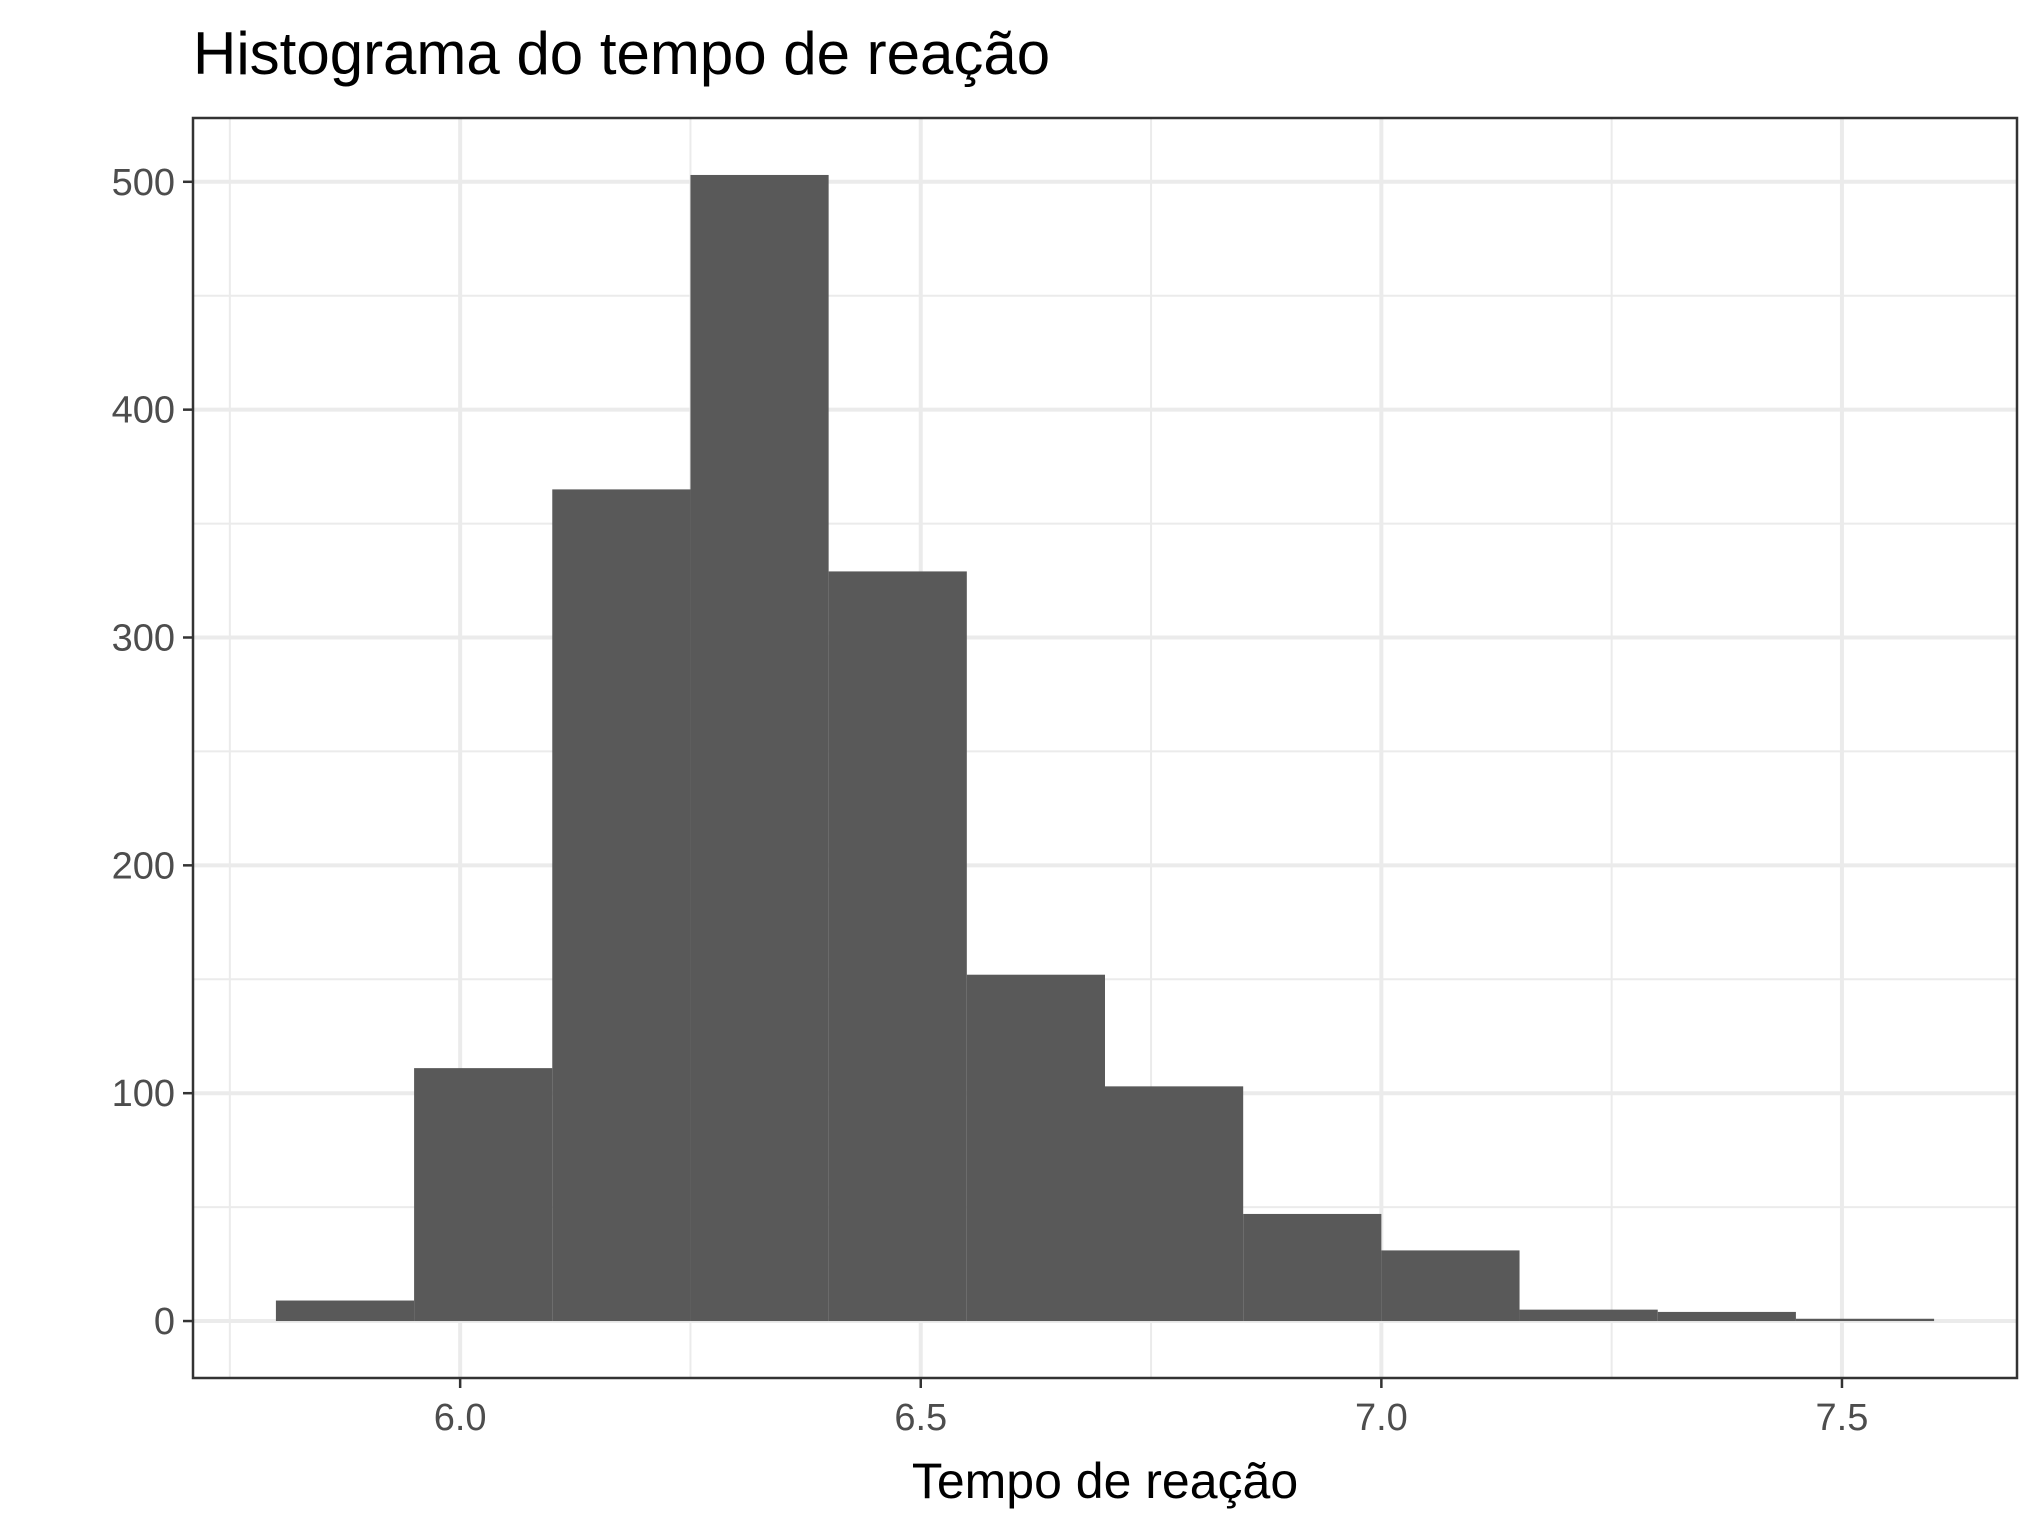 The height and width of the screenshot is (1536, 2040). What do you see at coordinates (1842, 1418) in the screenshot?
I see `x-tick-label: 7.5` at bounding box center [1842, 1418].